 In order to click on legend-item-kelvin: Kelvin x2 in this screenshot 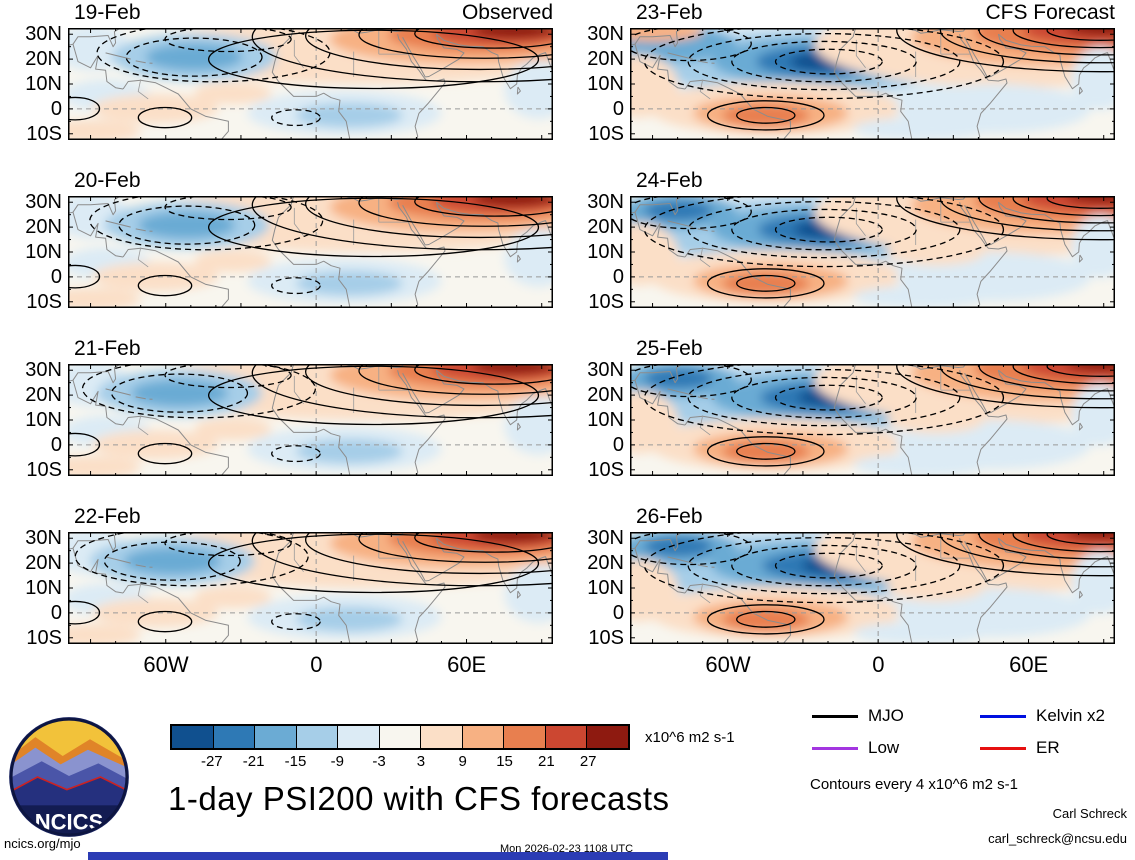, I will do `click(1042, 716)`.